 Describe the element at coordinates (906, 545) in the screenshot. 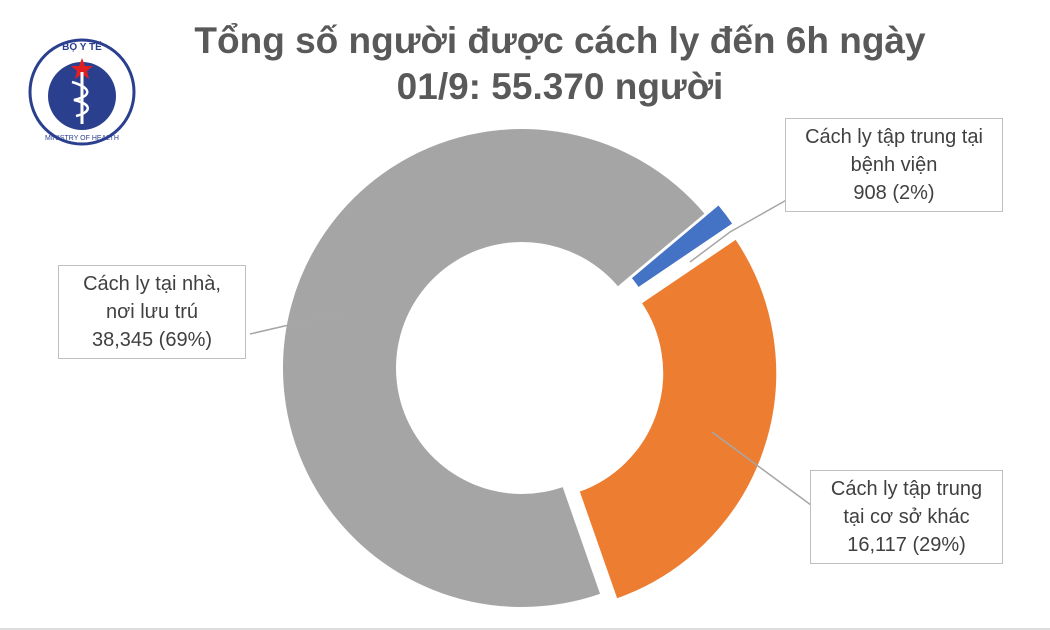

I see `value-label: 16,117 (29%)` at that location.